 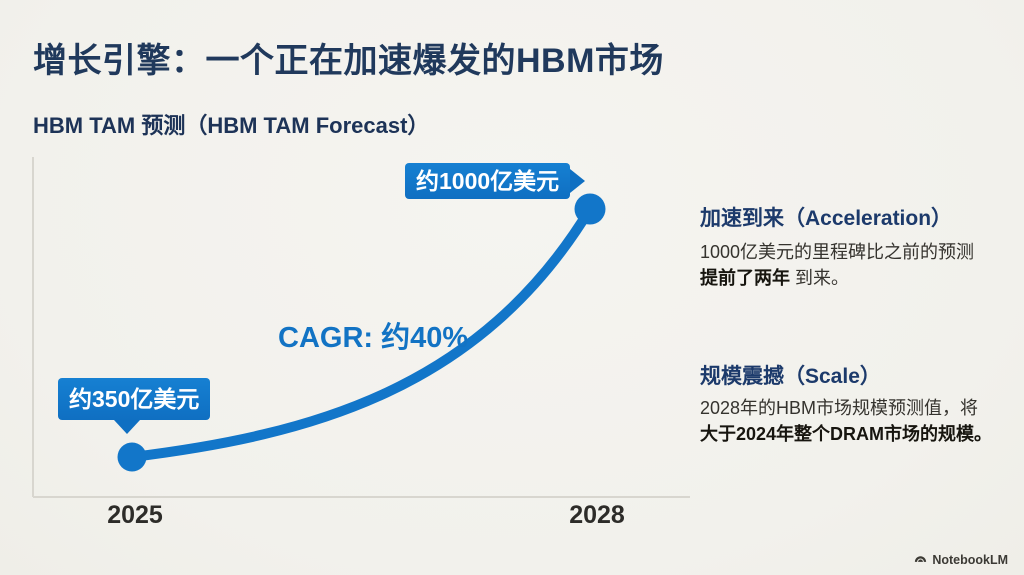 I want to click on watermark: NotebookLM, so click(x=960, y=560).